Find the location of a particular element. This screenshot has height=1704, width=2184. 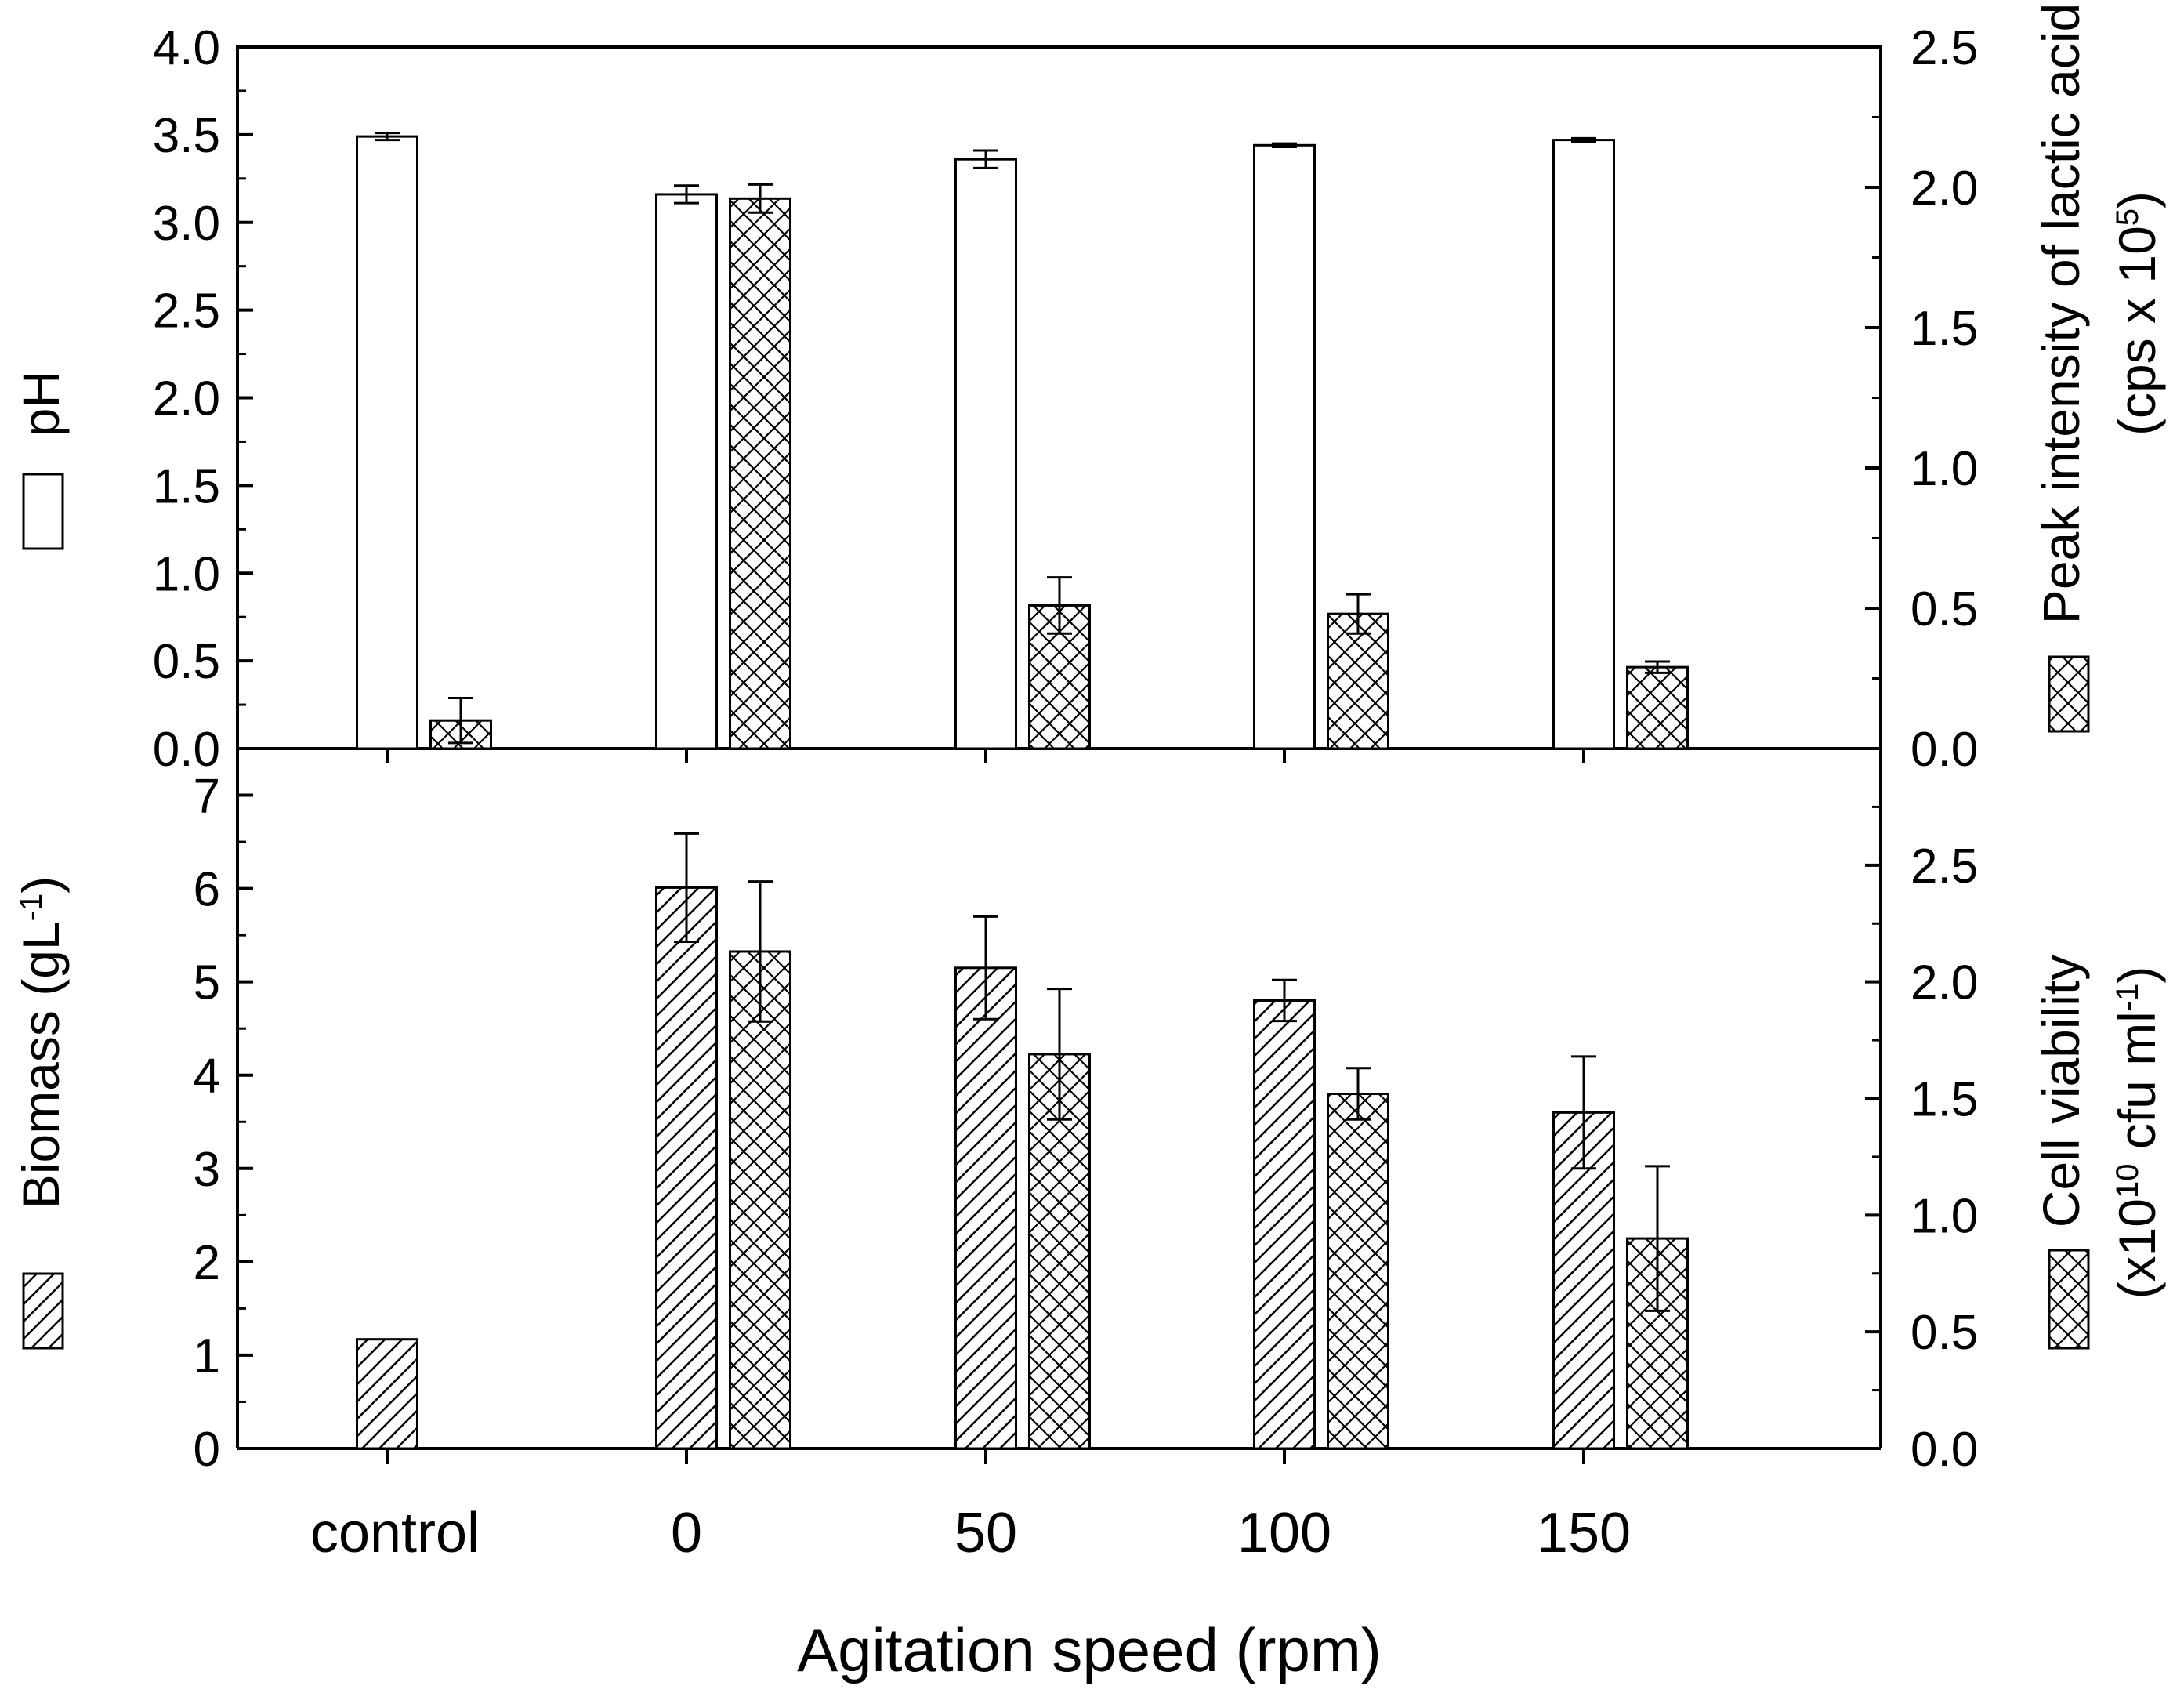

top-right-tick-label: 1.0 is located at coordinates (1944, 469).